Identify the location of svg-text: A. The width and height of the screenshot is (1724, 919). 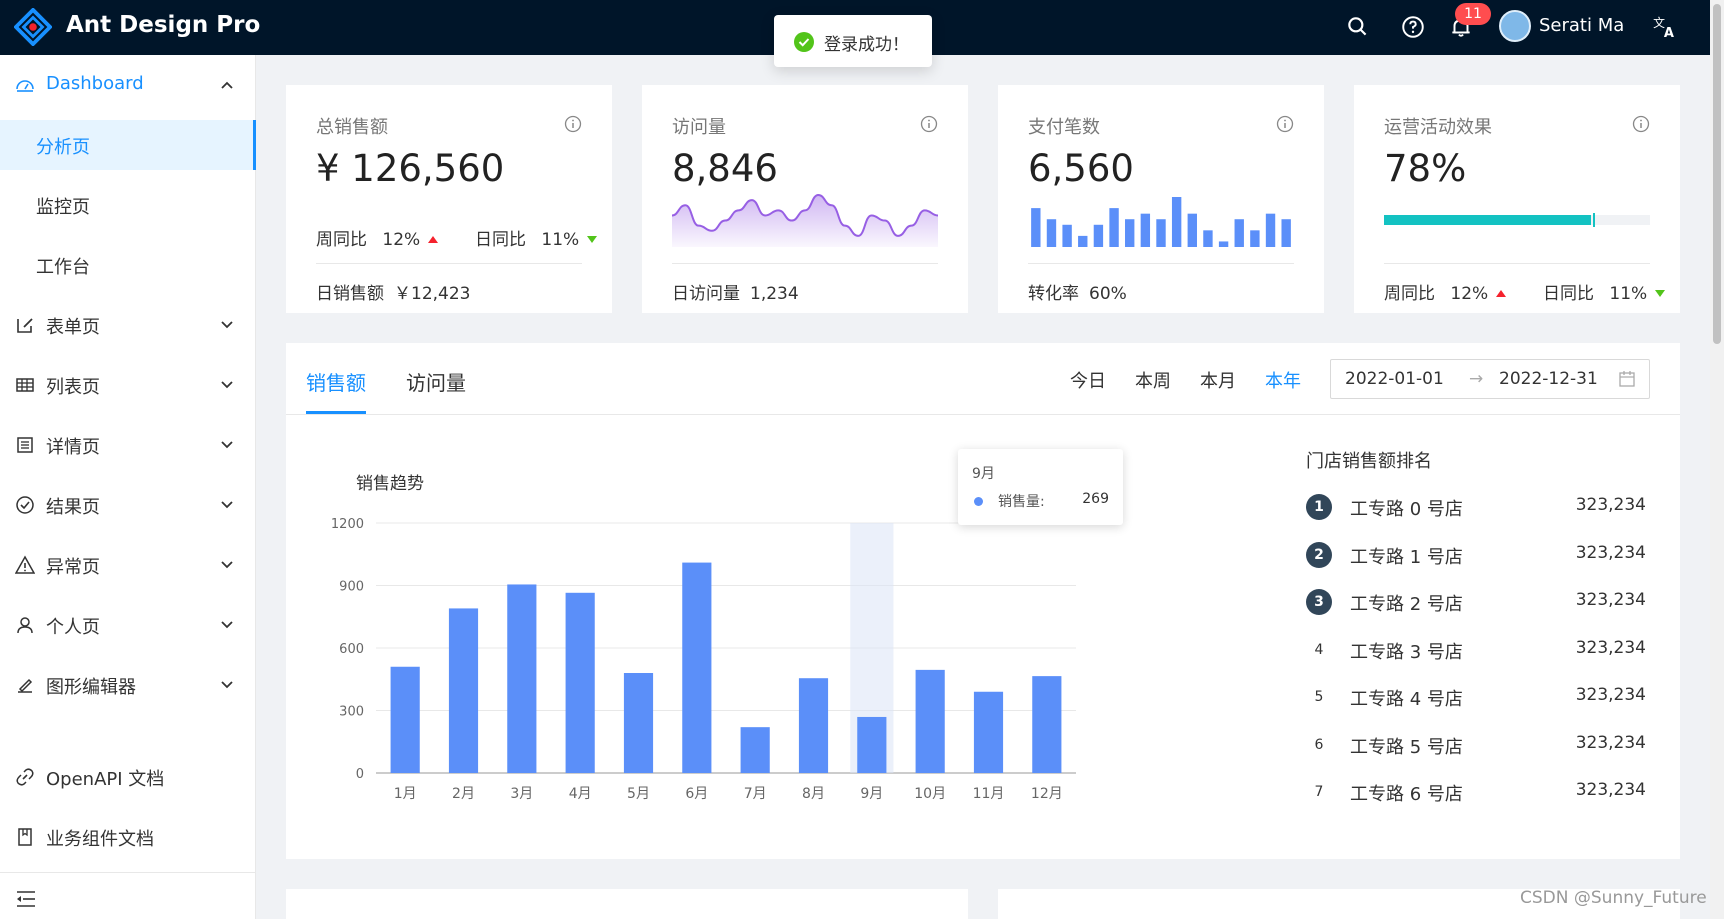
(1669, 33).